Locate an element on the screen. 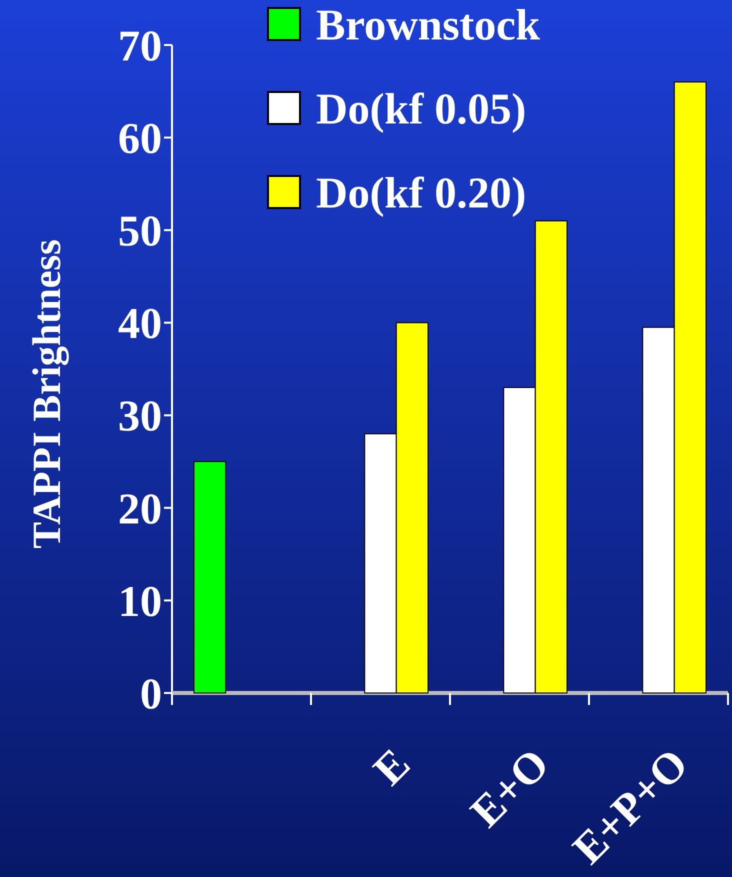  y-tick-label: 60 is located at coordinates (140, 138).